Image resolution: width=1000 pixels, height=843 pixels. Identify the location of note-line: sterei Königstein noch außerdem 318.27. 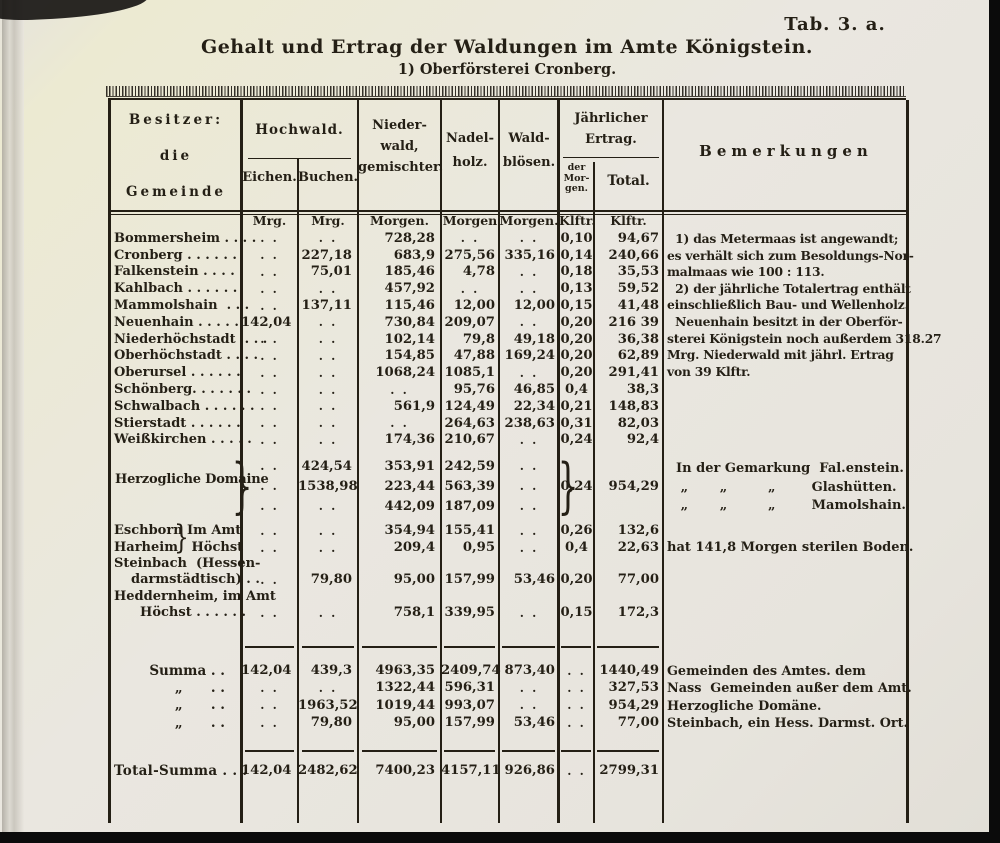
(804, 338).